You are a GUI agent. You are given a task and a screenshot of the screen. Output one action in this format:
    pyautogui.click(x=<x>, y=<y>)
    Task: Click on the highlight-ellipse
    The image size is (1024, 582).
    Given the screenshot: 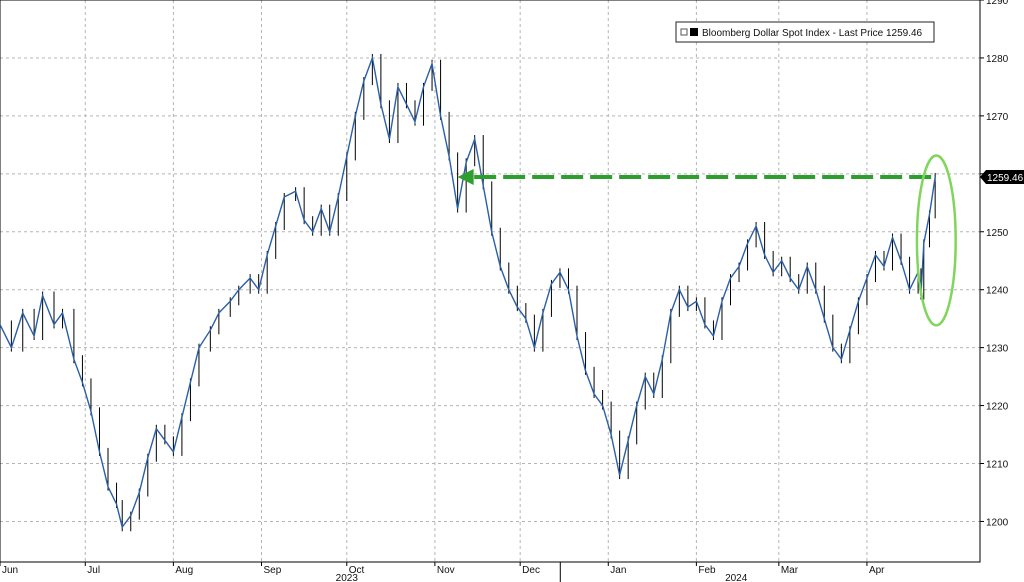 What is the action you would take?
    pyautogui.click(x=936, y=240)
    